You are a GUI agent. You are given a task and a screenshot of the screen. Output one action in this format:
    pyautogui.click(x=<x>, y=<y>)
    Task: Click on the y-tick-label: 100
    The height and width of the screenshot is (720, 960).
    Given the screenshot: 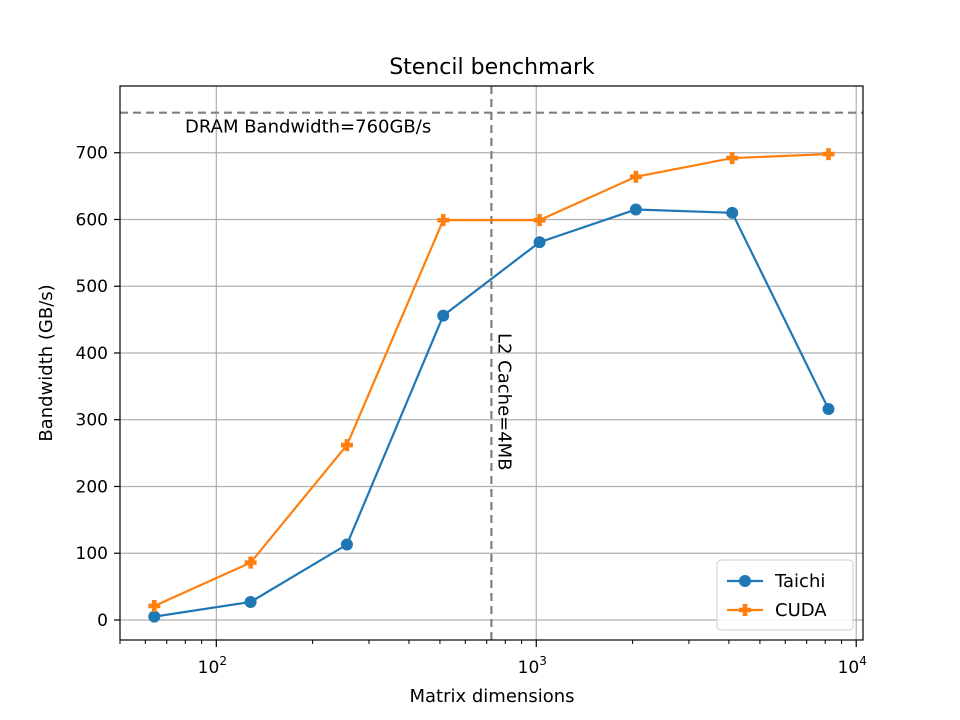 What is the action you would take?
    pyautogui.click(x=92, y=554)
    